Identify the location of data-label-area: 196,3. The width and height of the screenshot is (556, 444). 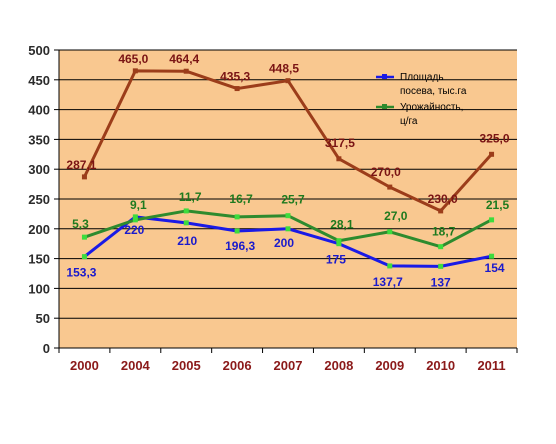
(240, 246).